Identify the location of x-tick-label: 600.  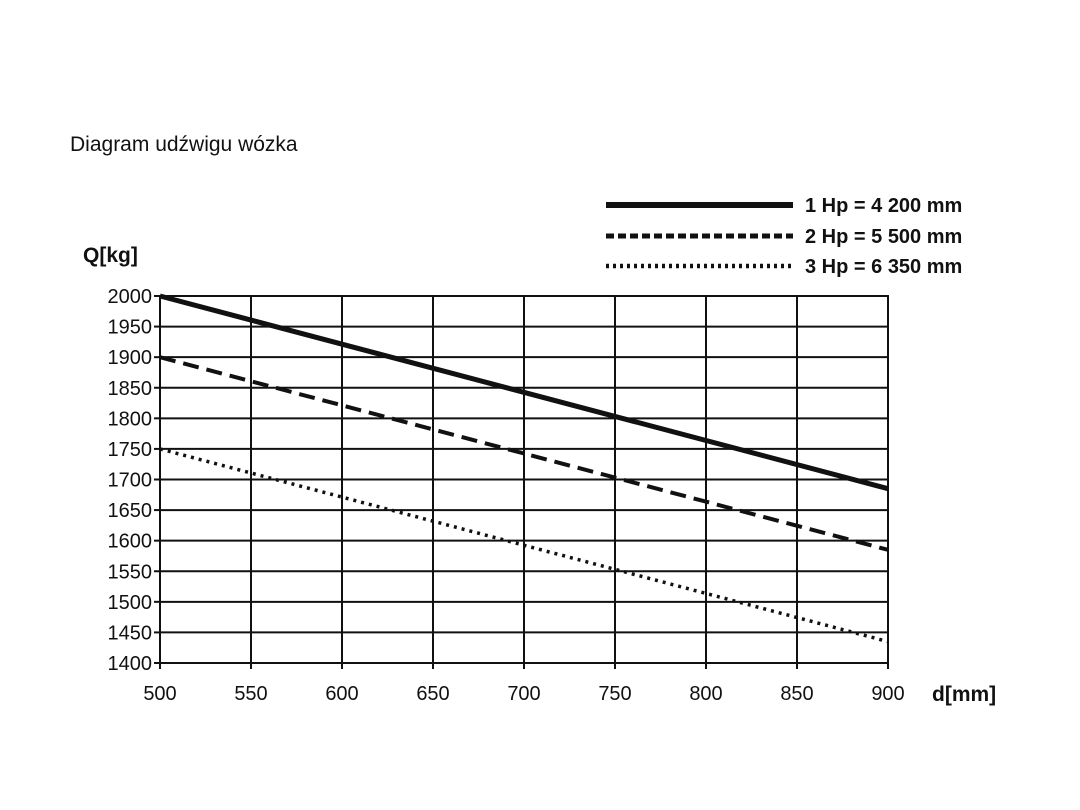
(341, 694).